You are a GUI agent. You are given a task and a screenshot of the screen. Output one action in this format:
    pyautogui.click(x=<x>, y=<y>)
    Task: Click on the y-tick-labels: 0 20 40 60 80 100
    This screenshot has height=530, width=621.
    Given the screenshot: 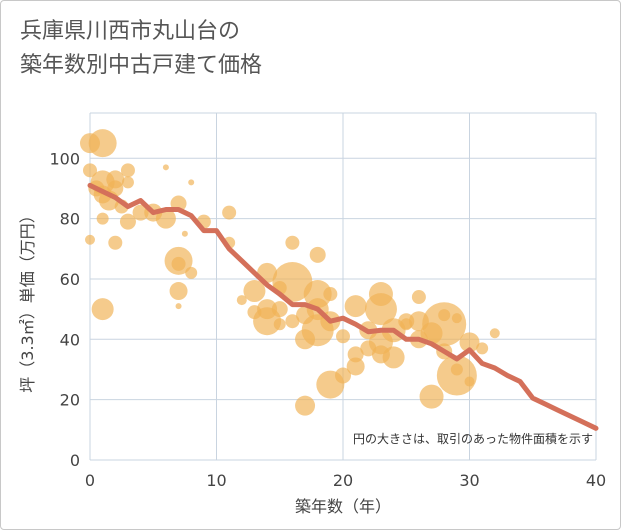 What is the action you would take?
    pyautogui.click(x=64, y=309)
    